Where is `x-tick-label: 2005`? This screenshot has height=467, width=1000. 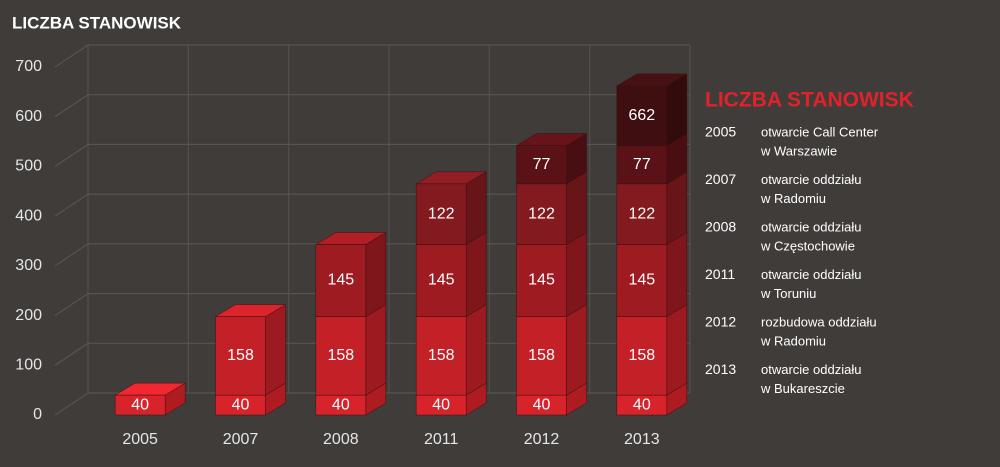
x-tick-label: 2005 is located at coordinates (140, 439).